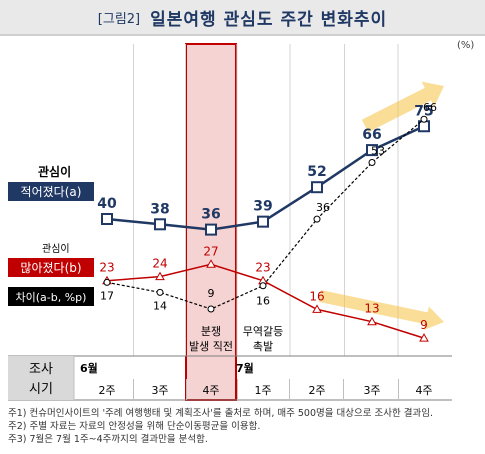 The image size is (485, 454). What do you see at coordinates (159, 209) in the screenshot?
I see `series-a-data-label: 38` at bounding box center [159, 209].